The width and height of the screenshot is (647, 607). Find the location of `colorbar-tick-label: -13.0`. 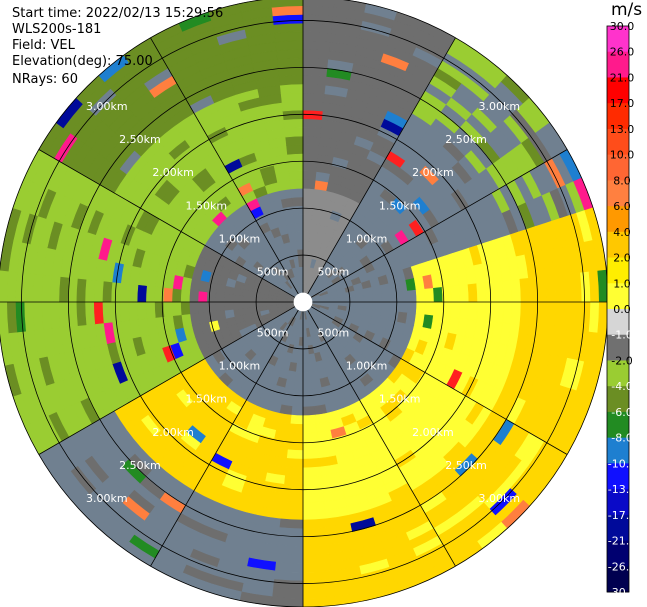

colorbar-tick-label: -13.0 is located at coordinates (622, 489).